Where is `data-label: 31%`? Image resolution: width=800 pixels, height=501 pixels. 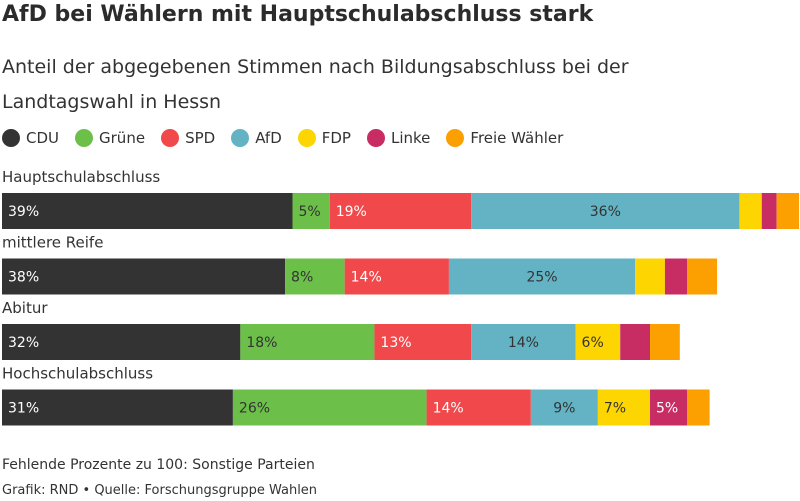 data-label: 31% is located at coordinates (23, 409).